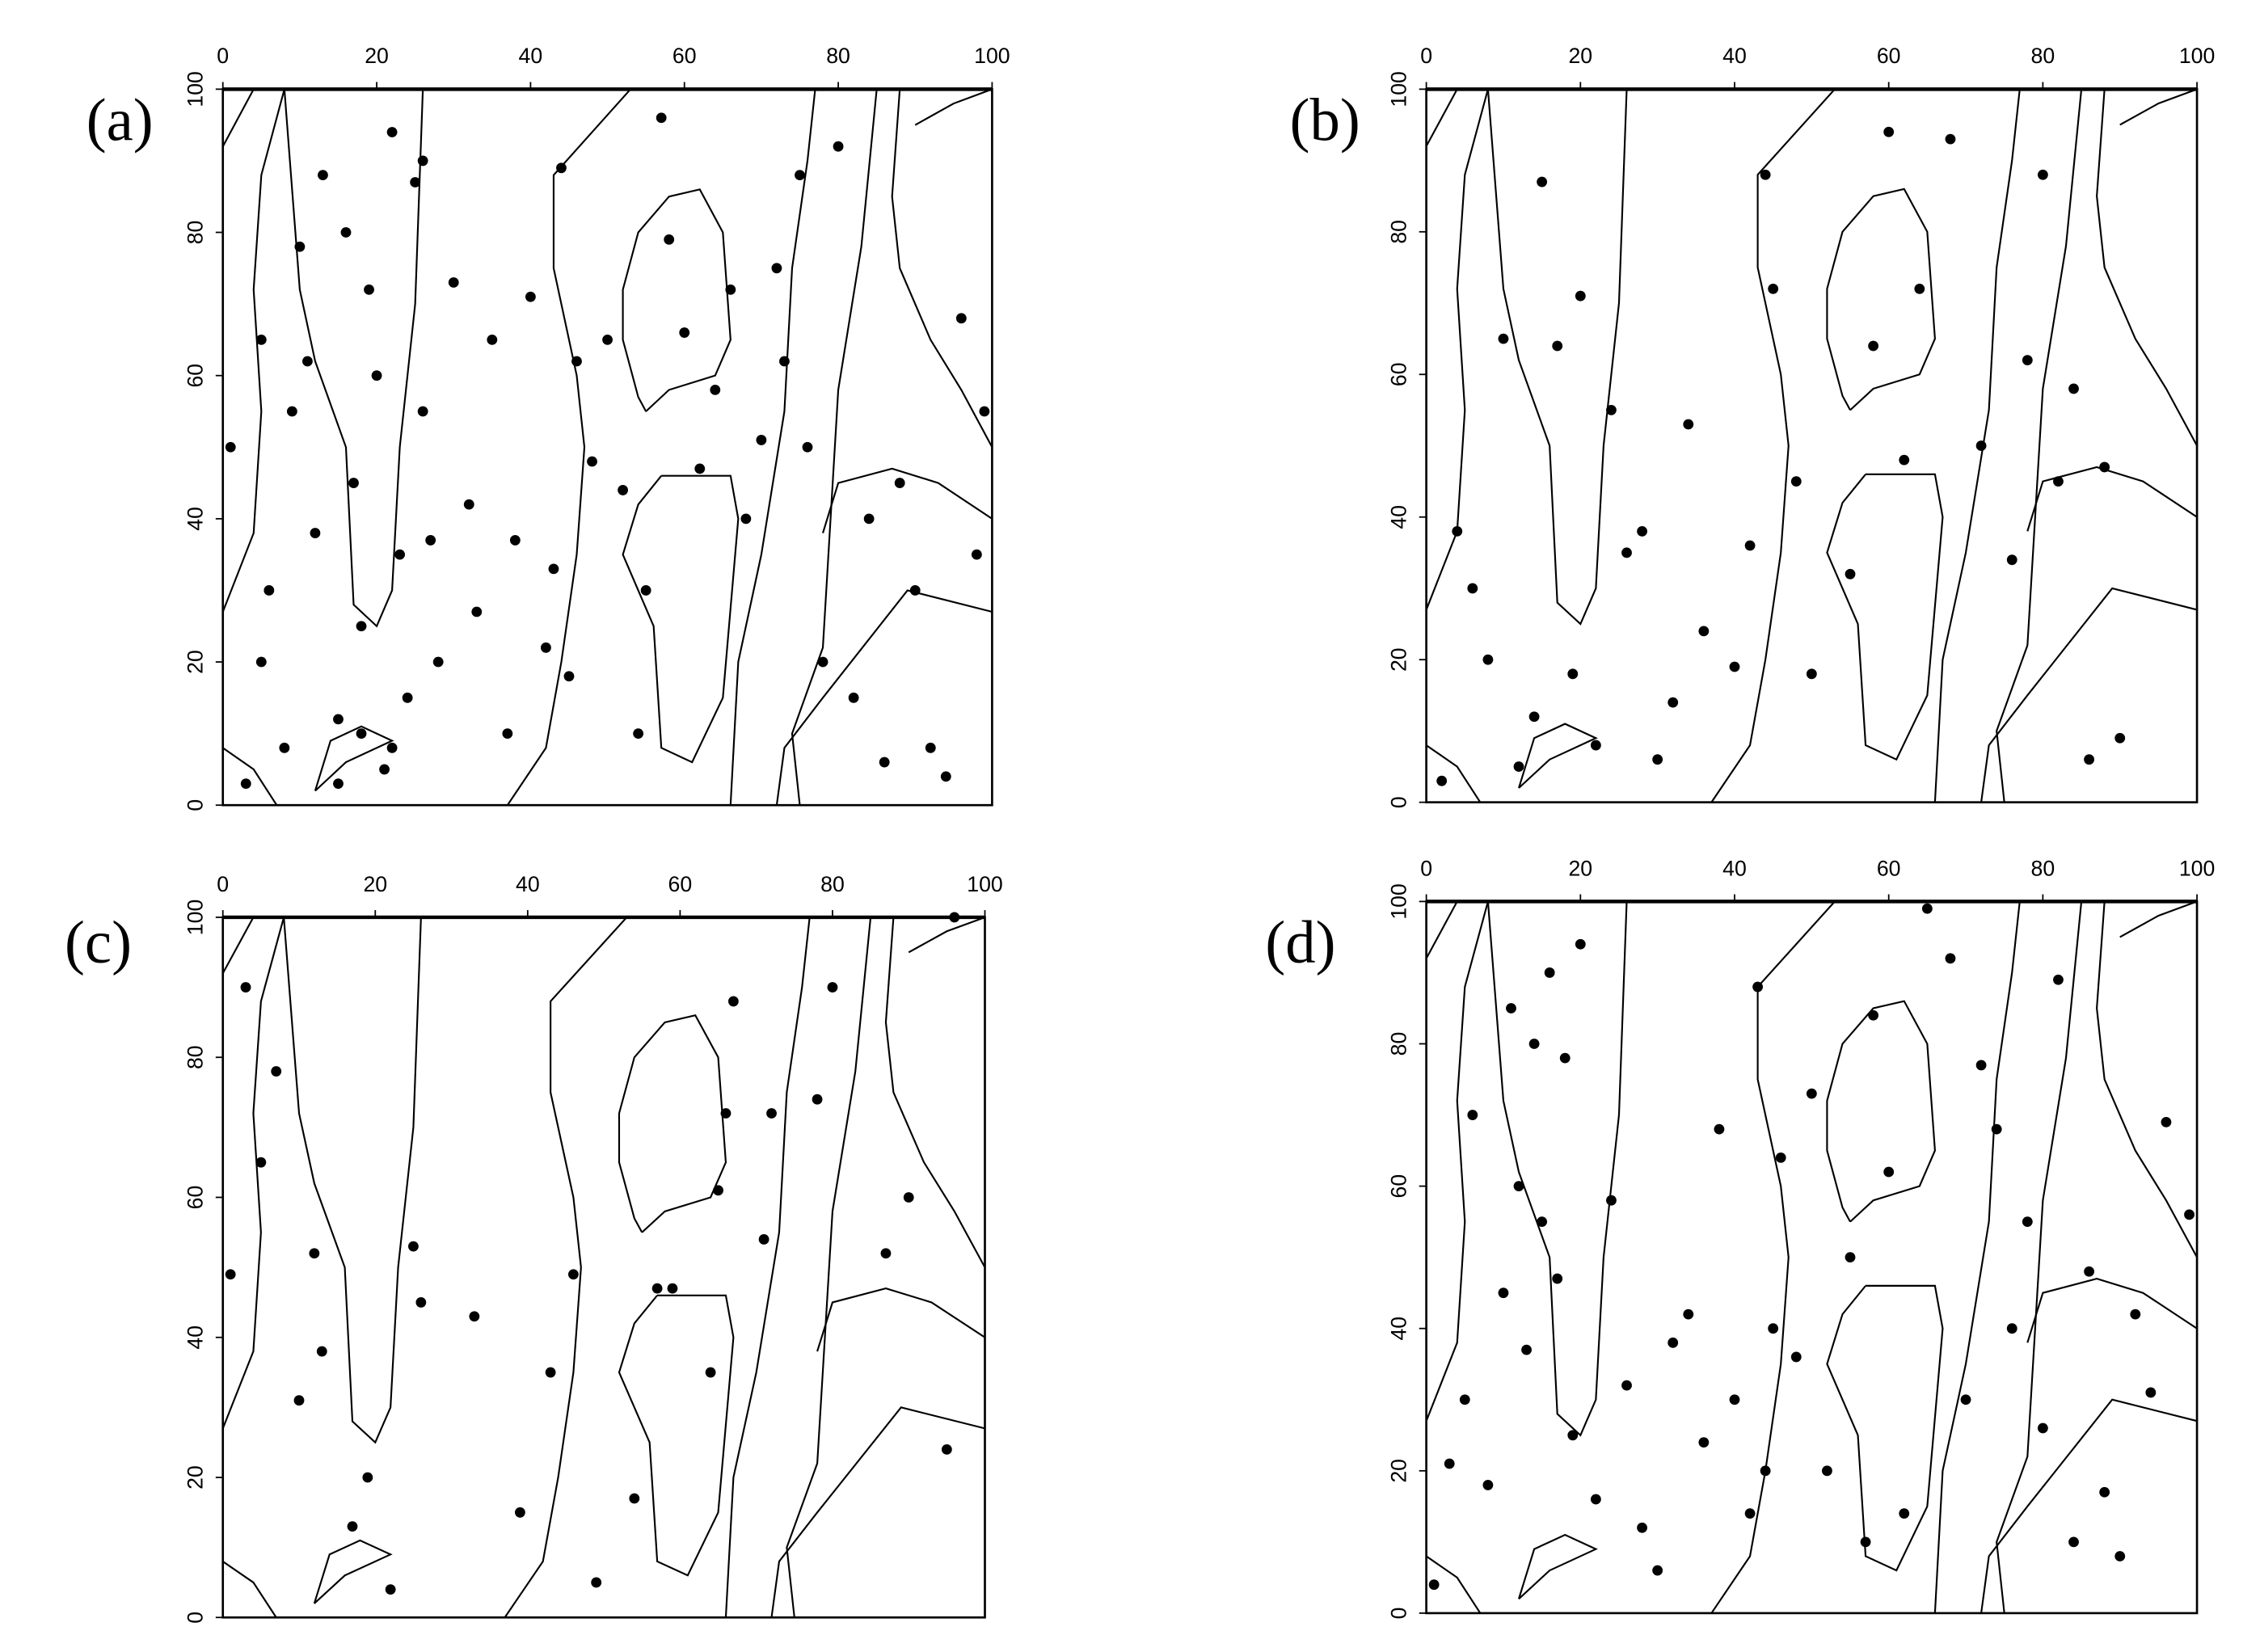 Image resolution: width=2243 pixels, height=1652 pixels. I want to click on y-tick-label: 20, so click(1399, 1471).